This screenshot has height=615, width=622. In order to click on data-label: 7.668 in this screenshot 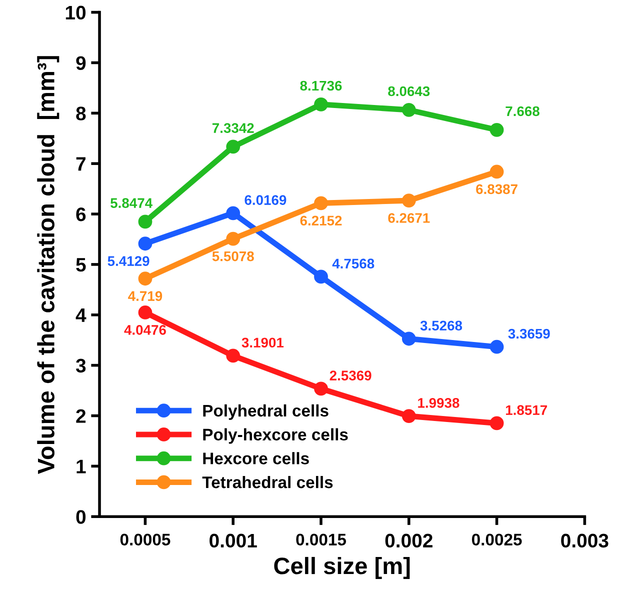, I will do `click(523, 111)`.